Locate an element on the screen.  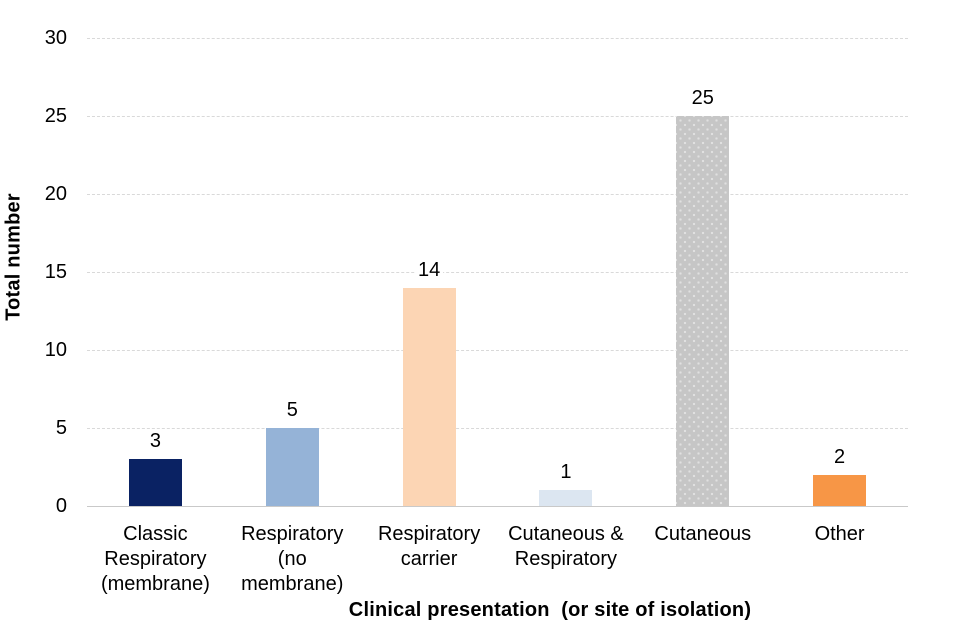
x-tick-label-other: Other is located at coordinates (839, 534).